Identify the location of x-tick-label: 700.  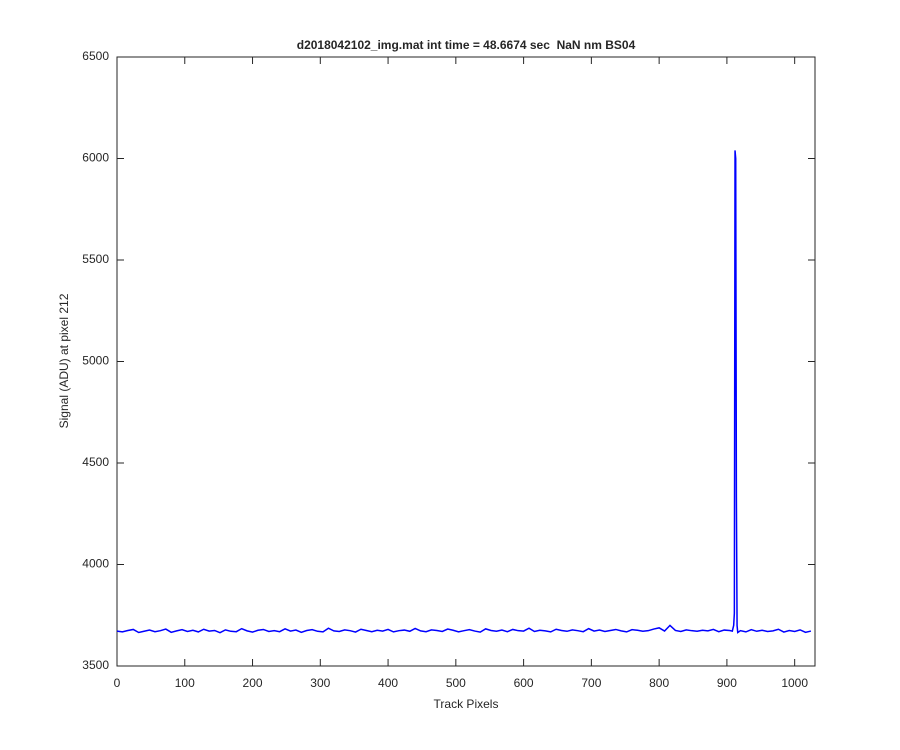
(591, 683).